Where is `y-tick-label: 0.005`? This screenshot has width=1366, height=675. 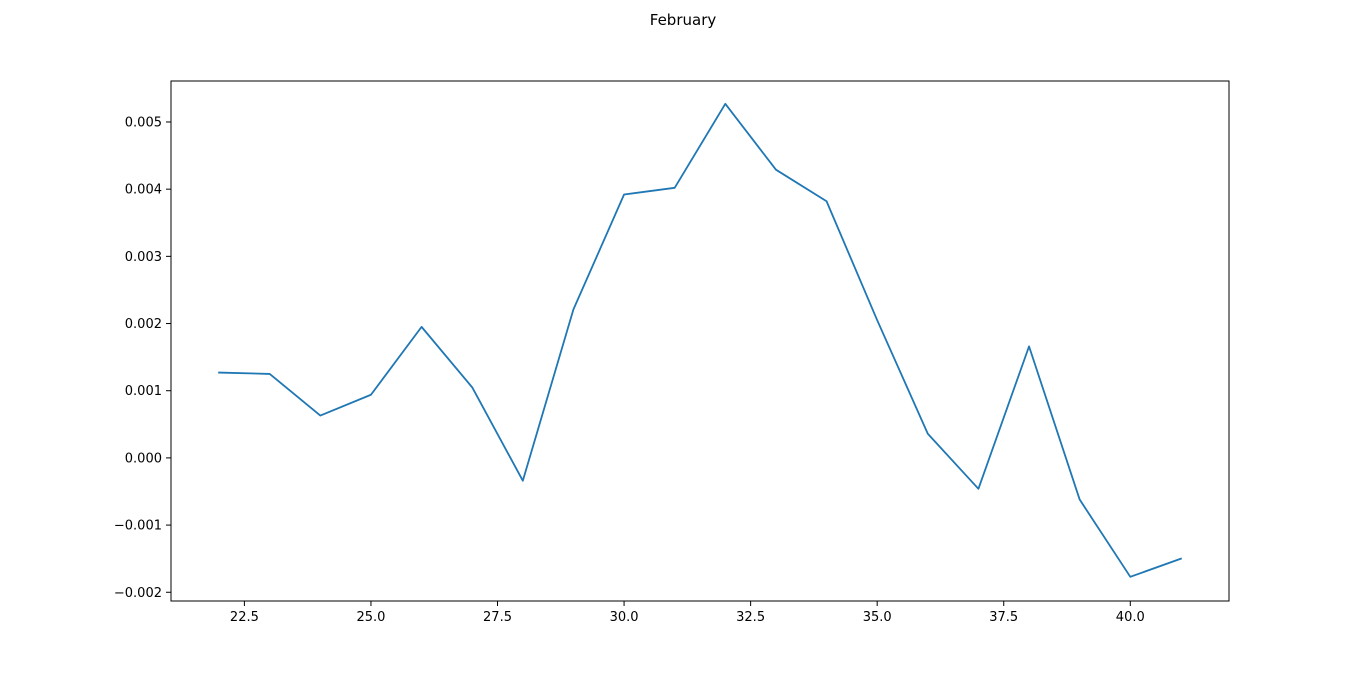 y-tick-label: 0.005 is located at coordinates (143, 122).